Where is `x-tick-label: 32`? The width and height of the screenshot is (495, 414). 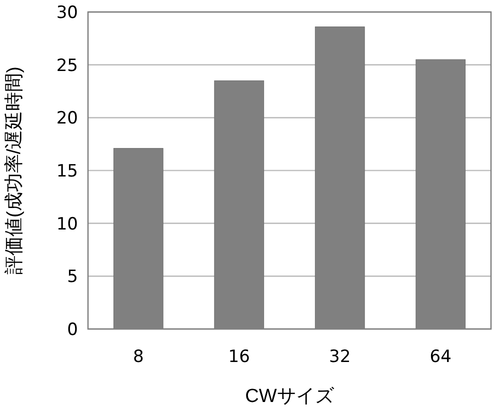
x-tick-label: 32 is located at coordinates (340, 357).